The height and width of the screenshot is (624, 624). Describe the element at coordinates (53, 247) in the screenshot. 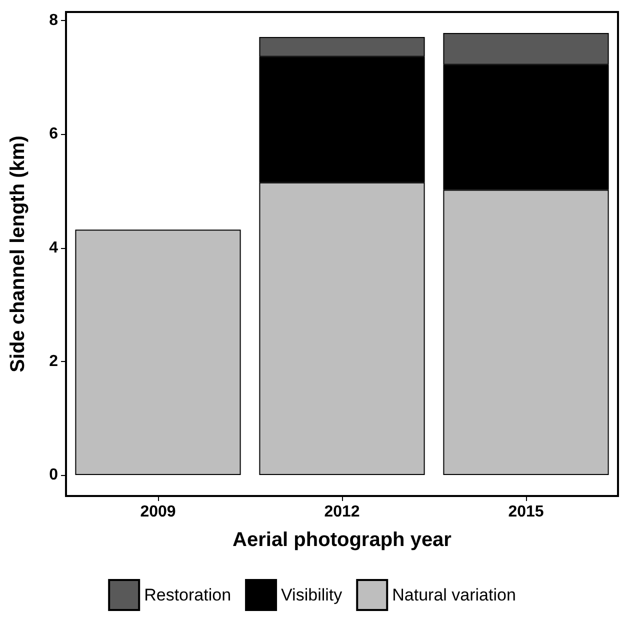

I see `y-tick-label: 4` at that location.